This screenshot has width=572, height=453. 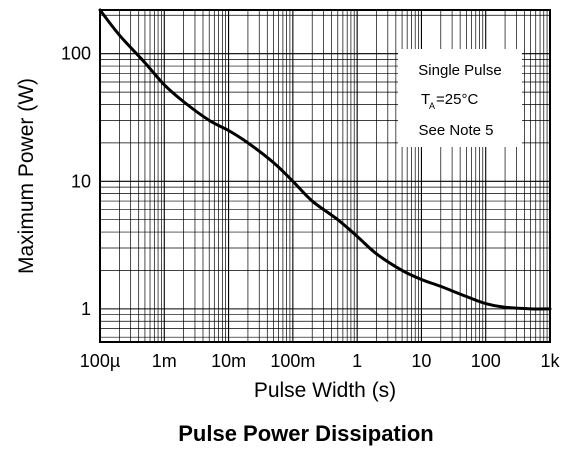 I want to click on x-tick-label: 100µ, so click(x=100, y=361).